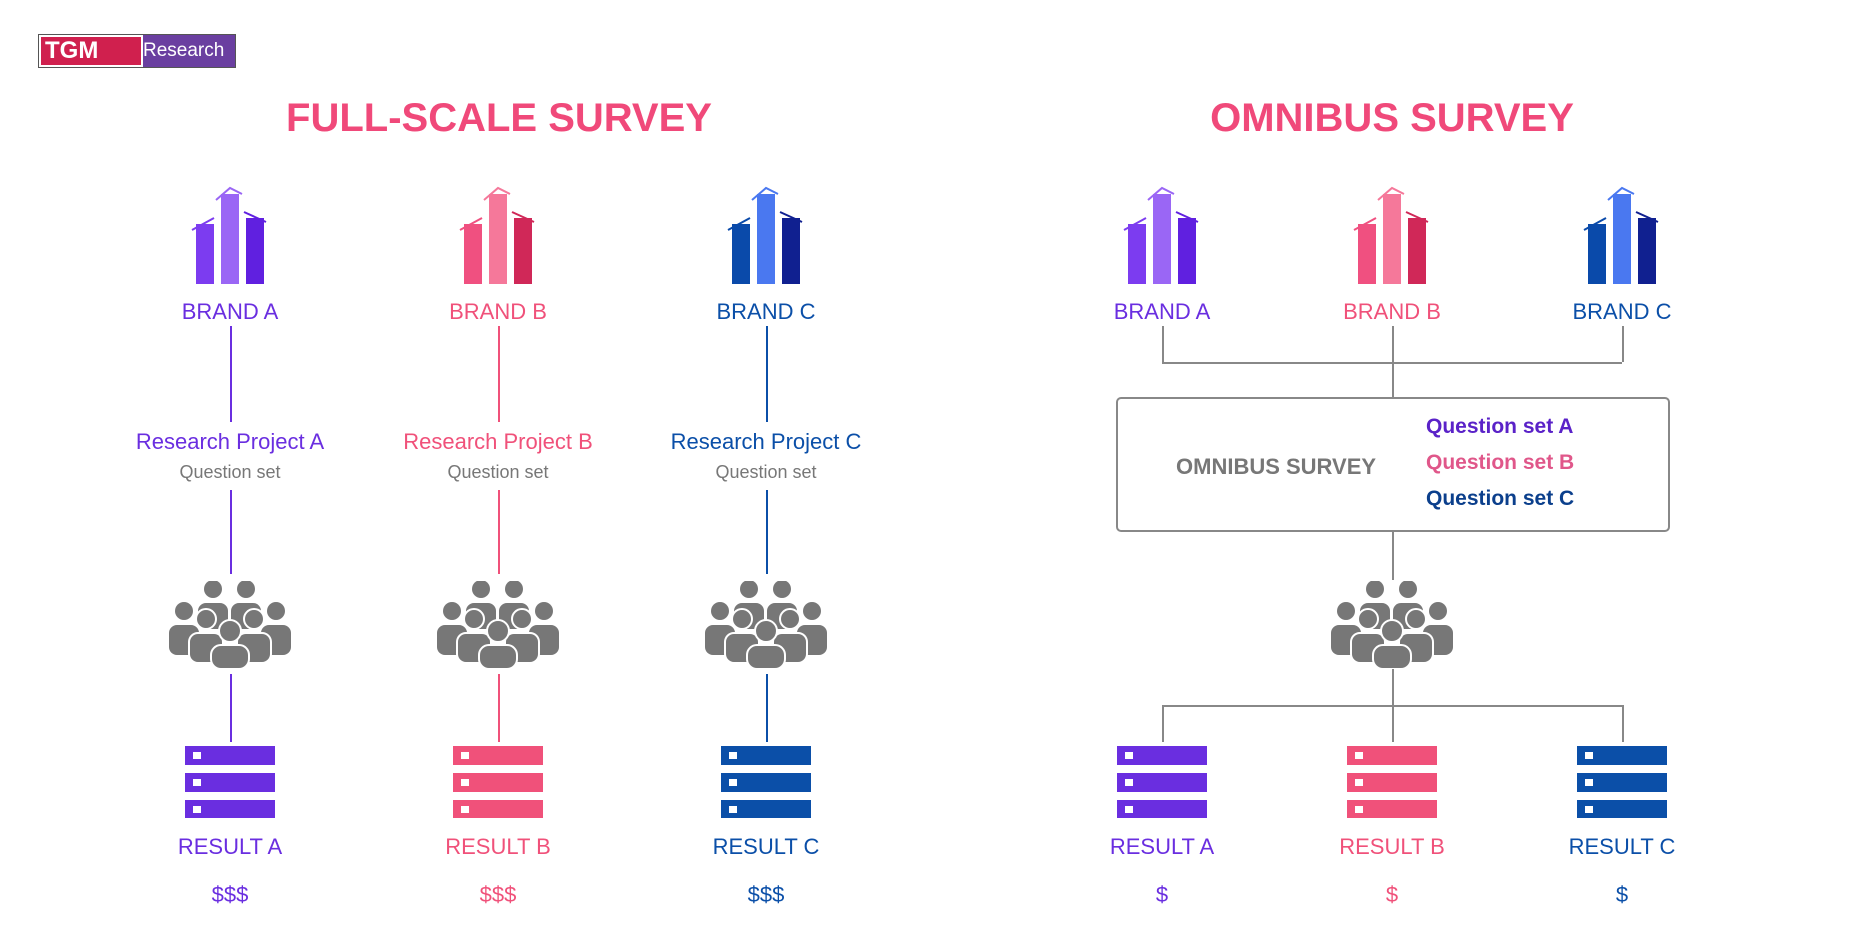 The width and height of the screenshot is (1875, 938). Describe the element at coordinates (1500, 426) in the screenshot. I see `question-set-a: Question set A` at that location.